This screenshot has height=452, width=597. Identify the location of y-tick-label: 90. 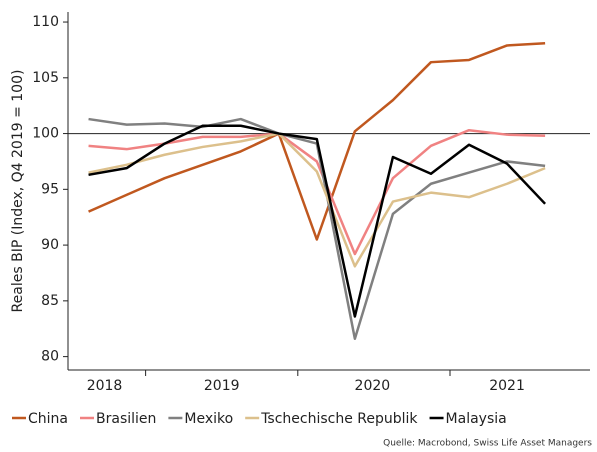
(50, 245).